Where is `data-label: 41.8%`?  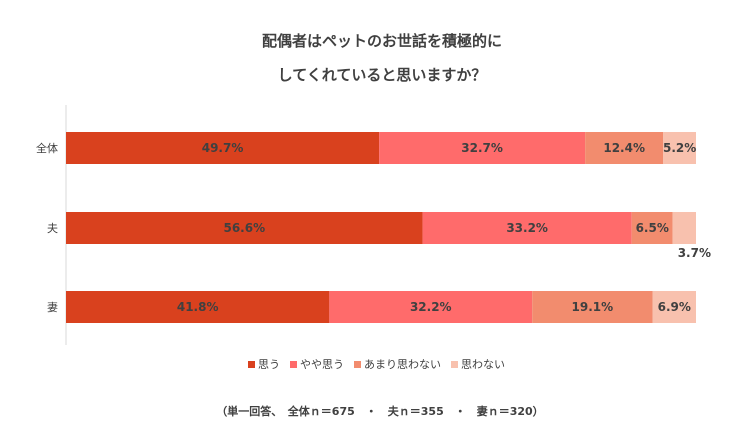 data-label: 41.8% is located at coordinates (198, 307).